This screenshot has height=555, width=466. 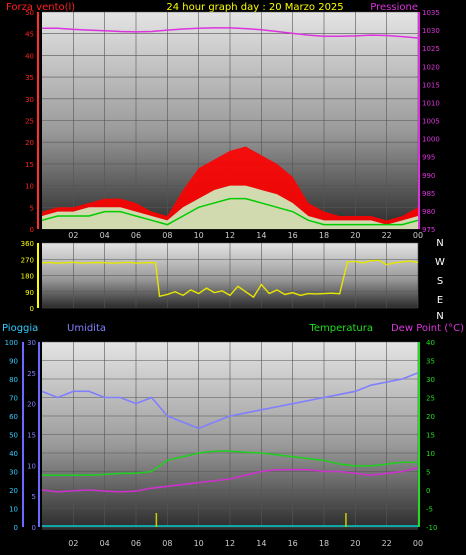 I want to click on compass-label: S, so click(x=440, y=281).